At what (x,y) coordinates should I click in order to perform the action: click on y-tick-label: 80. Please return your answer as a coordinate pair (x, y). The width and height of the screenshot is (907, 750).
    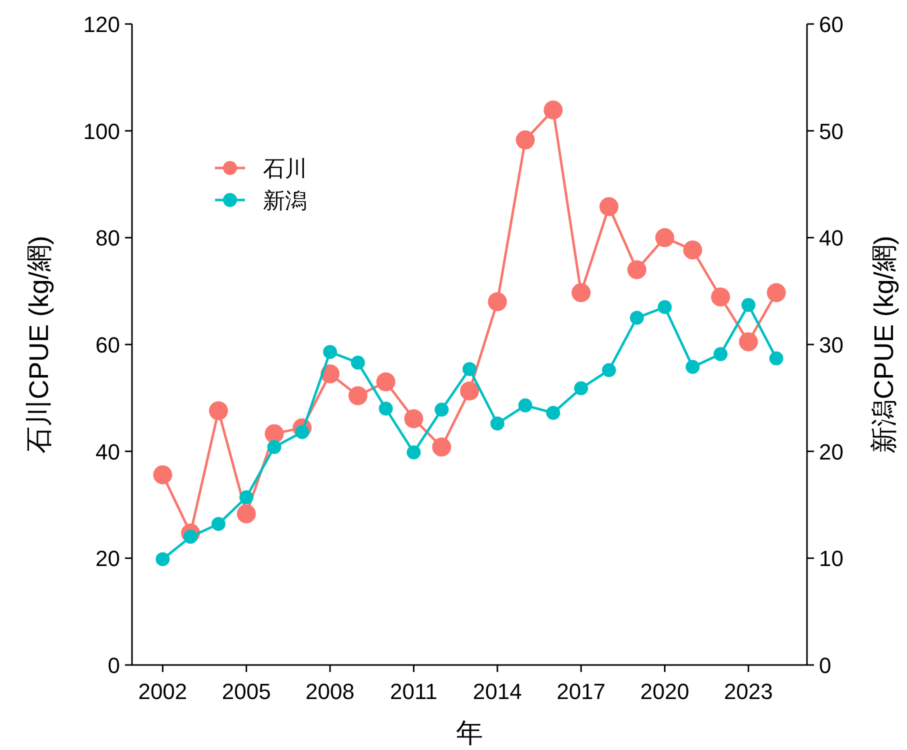
    Looking at the image, I should click on (108, 238).